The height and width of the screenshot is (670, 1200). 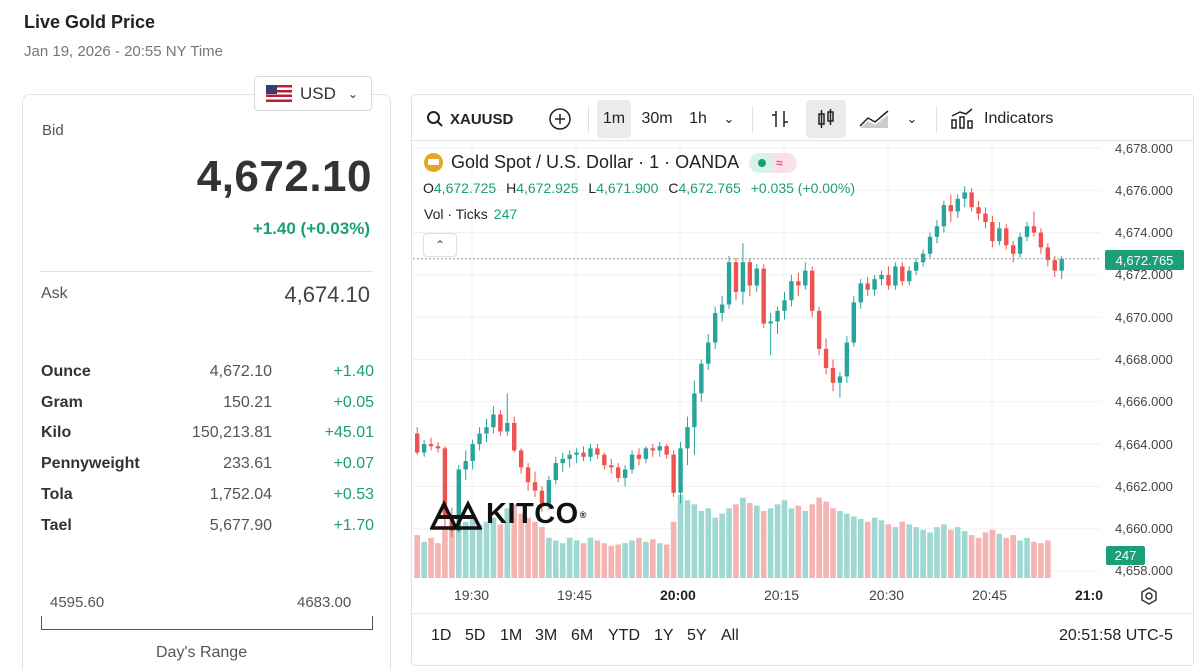 What do you see at coordinates (698, 118) in the screenshot?
I see `interval-1h: 1h` at bounding box center [698, 118].